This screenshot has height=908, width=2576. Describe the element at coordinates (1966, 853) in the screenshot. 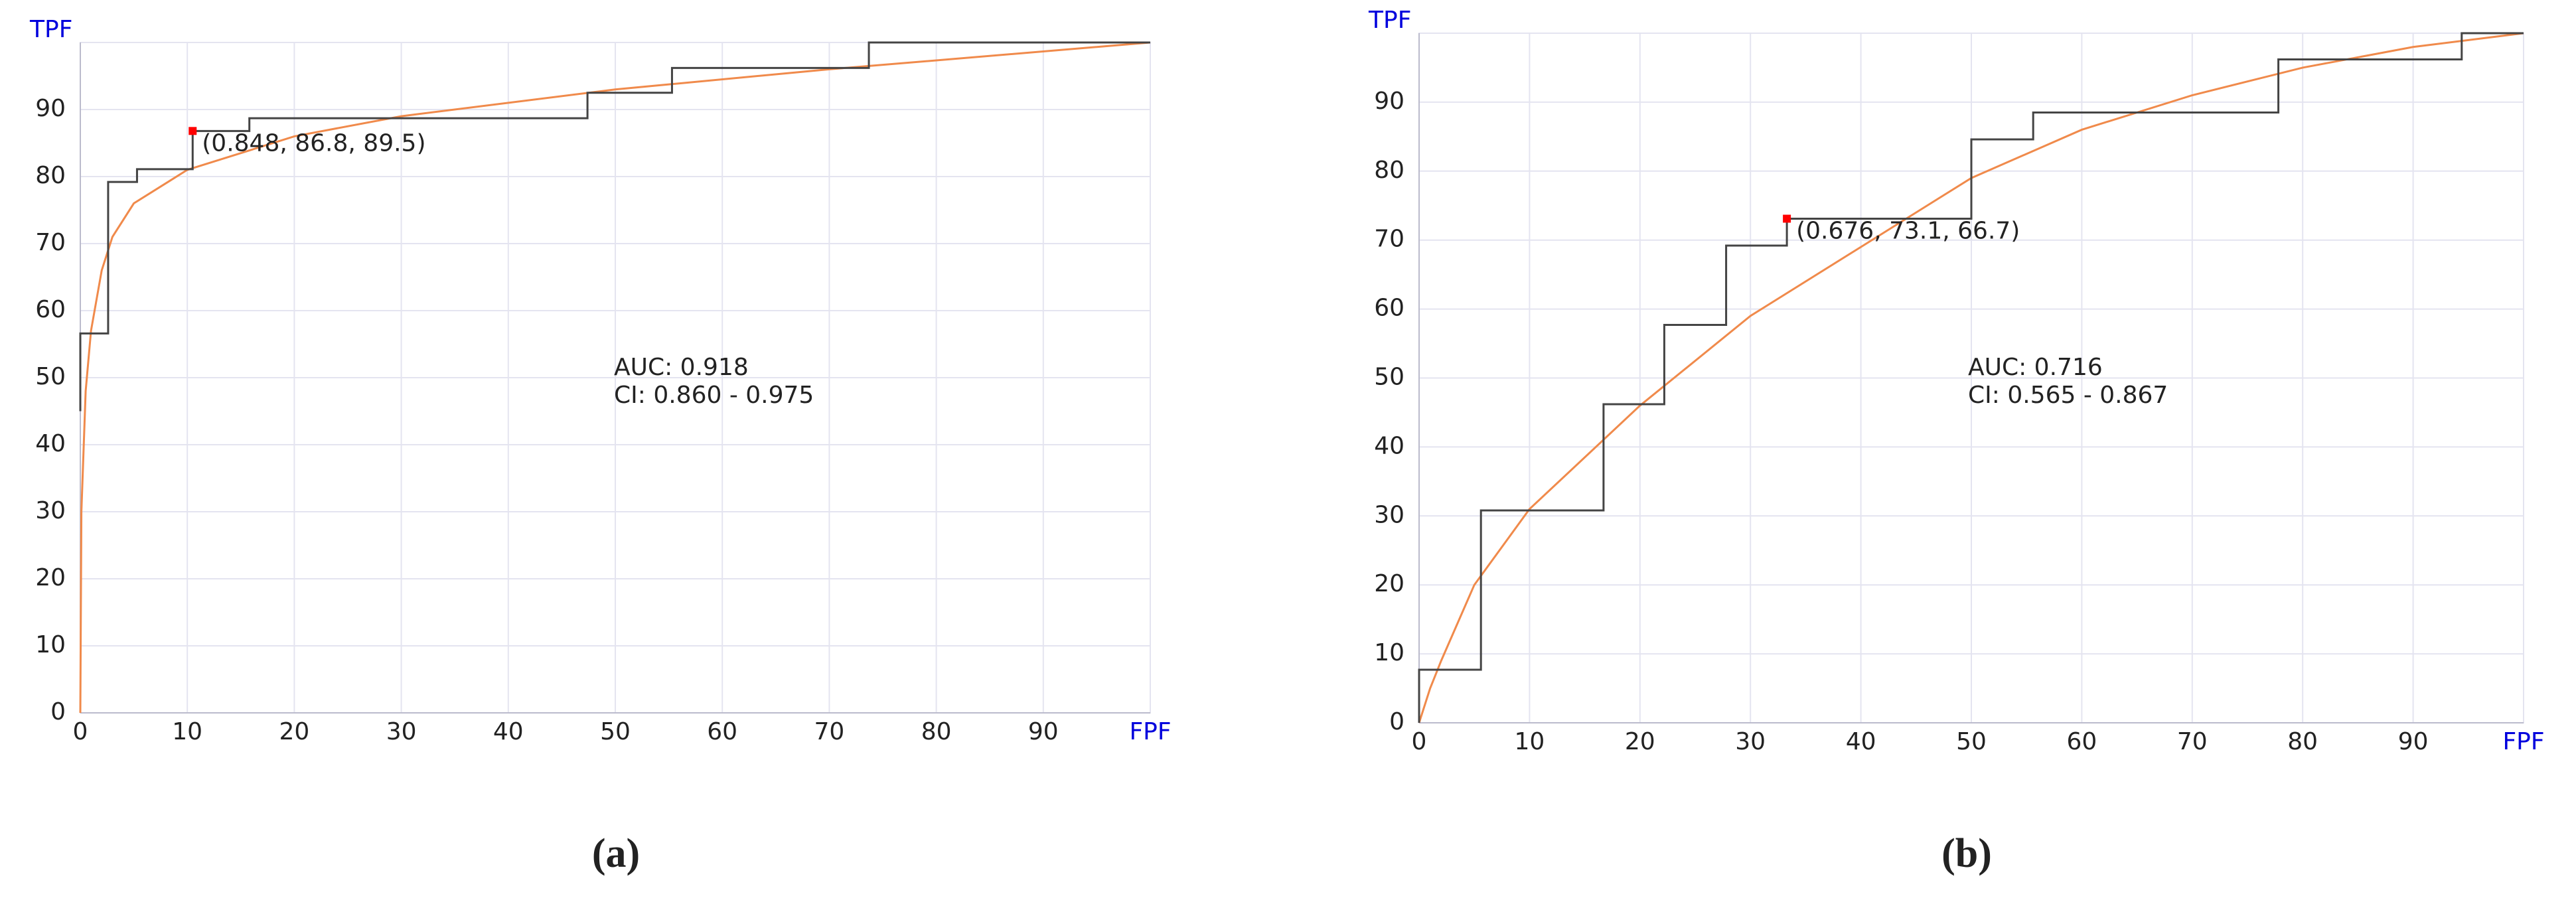

I see `caption: (b)` at that location.